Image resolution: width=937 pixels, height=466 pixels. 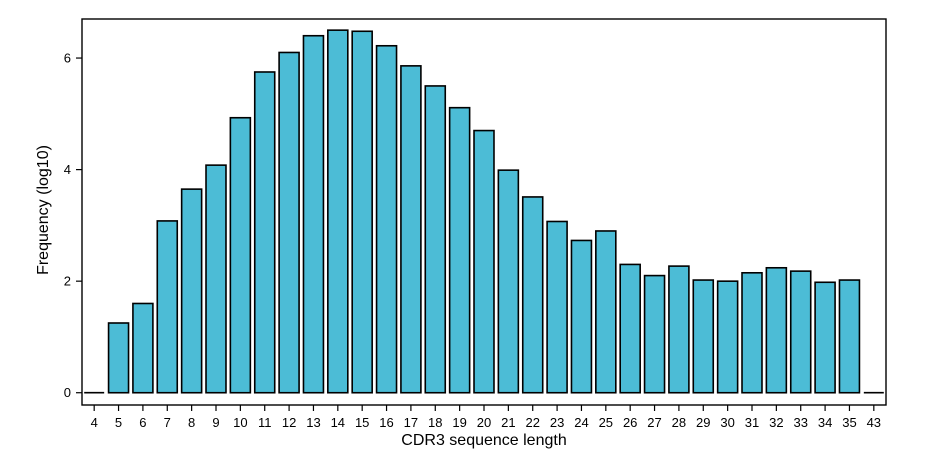 What do you see at coordinates (776, 422) in the screenshot?
I see `x-tick-label-32: 32` at bounding box center [776, 422].